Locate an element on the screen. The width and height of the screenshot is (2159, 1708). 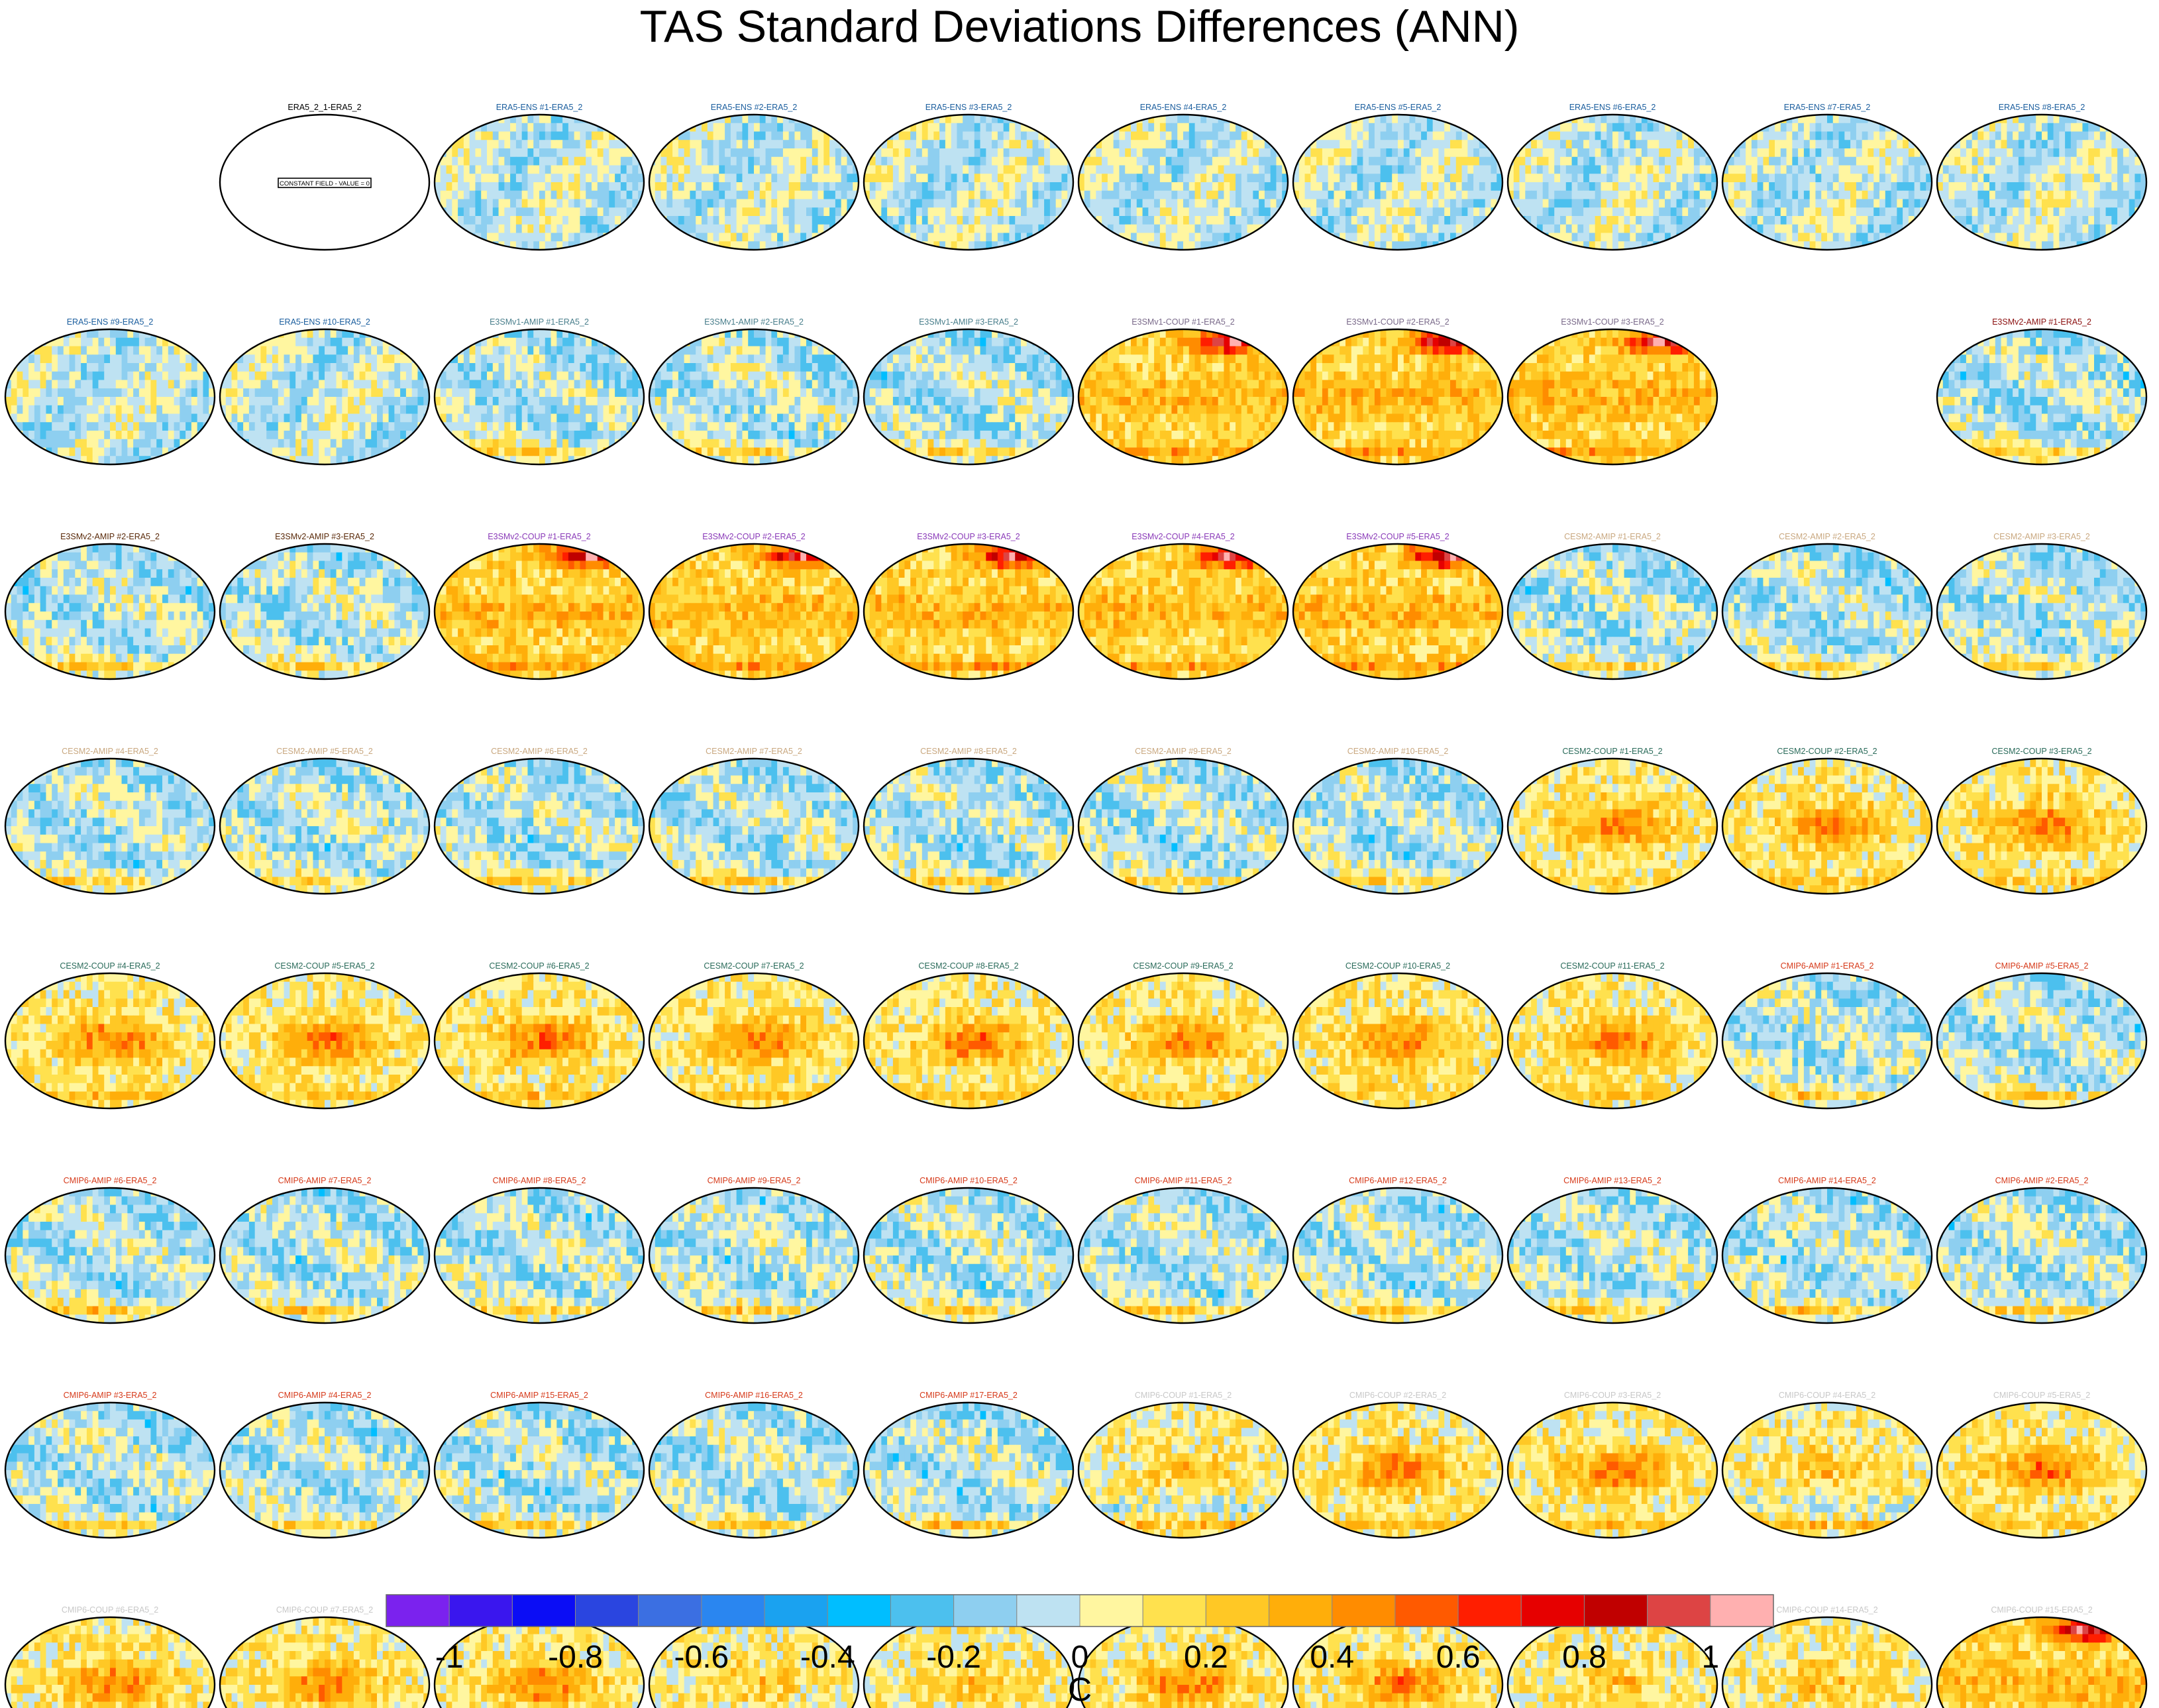
map-panel: CESM2-AMIP #5-ERA5_2 is located at coordinates (325, 821).